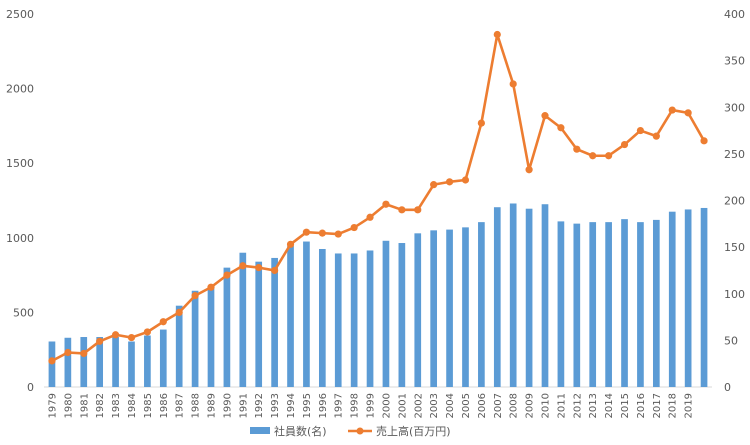  I want to click on y-right-tick-label: 150, so click(734, 247).